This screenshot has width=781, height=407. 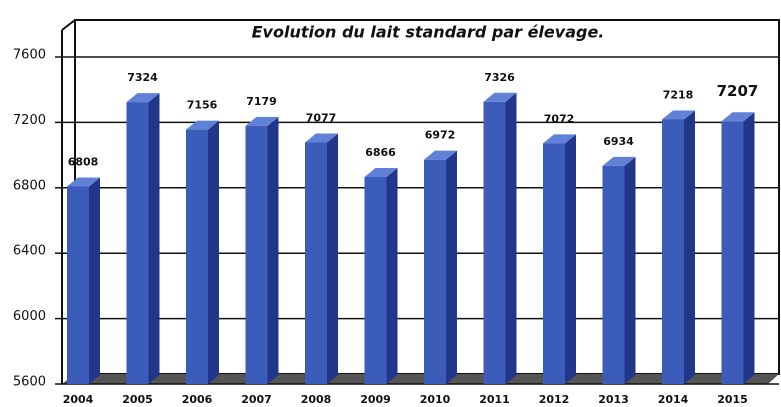 I want to click on x-tick-label: 2010, so click(x=435, y=399).